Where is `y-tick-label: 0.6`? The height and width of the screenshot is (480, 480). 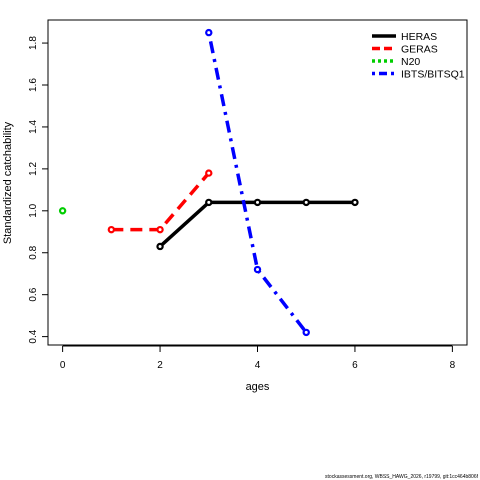
y-tick-label: 0.6 is located at coordinates (33, 294).